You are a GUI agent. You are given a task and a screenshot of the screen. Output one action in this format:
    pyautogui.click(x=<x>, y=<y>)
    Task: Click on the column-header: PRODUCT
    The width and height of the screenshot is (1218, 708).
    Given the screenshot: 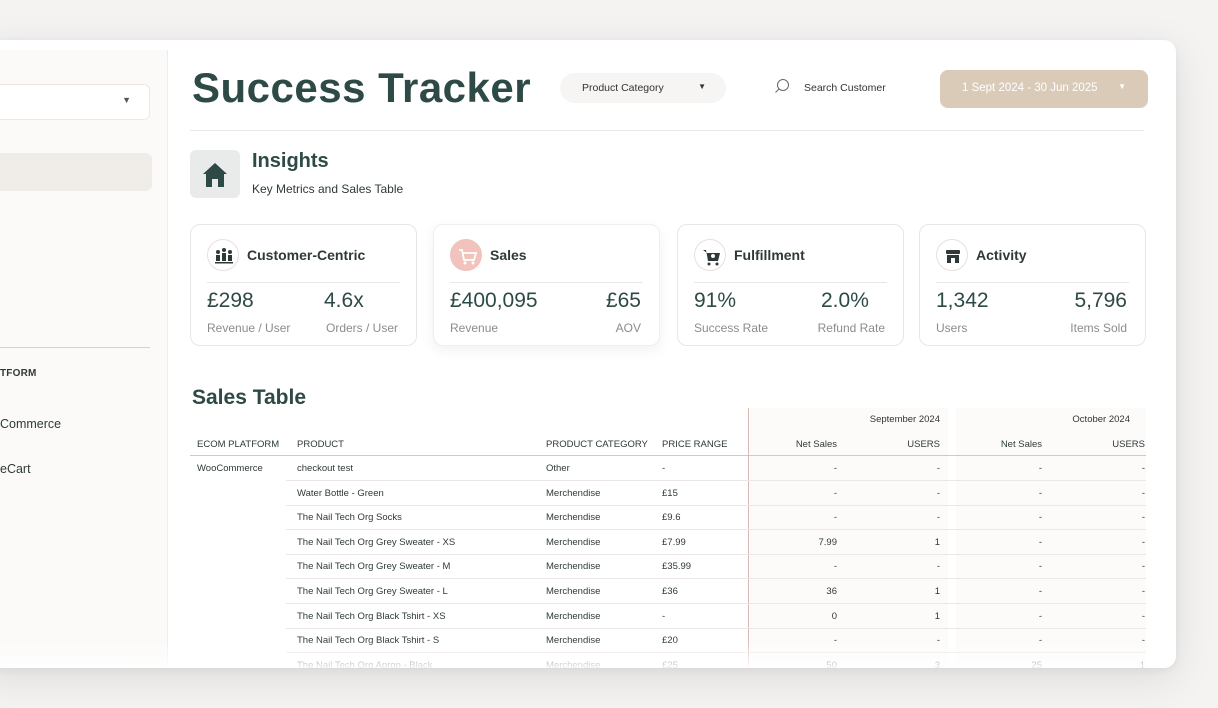 What is the action you would take?
    pyautogui.click(x=320, y=444)
    